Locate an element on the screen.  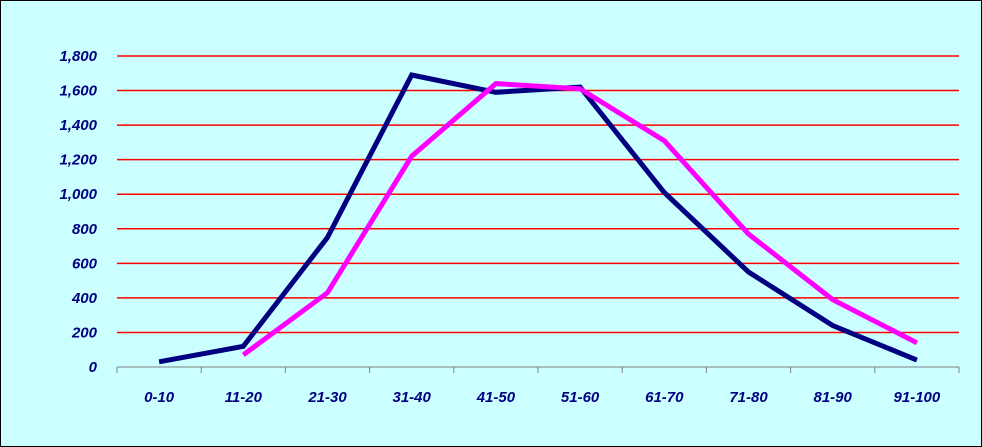
y-tick-label: 200 is located at coordinates (84, 332).